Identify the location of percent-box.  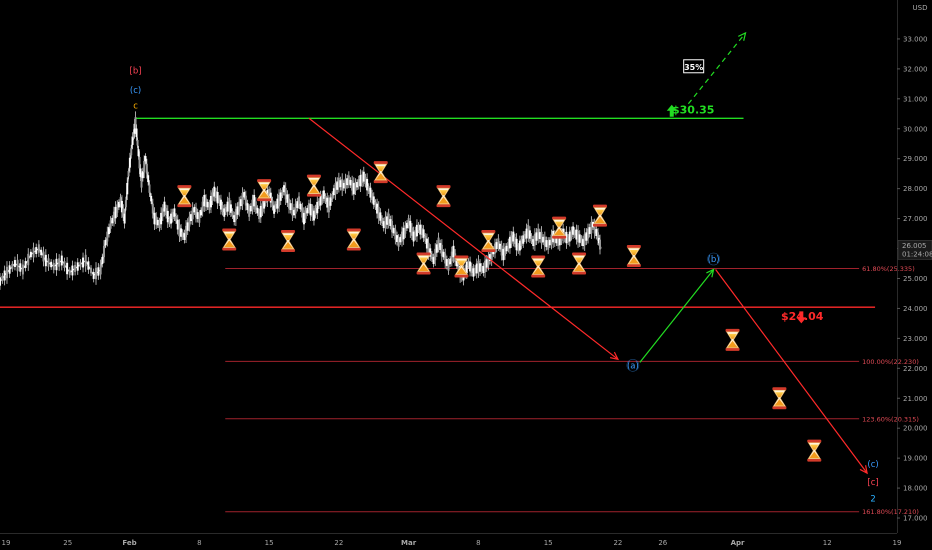
(694, 66).